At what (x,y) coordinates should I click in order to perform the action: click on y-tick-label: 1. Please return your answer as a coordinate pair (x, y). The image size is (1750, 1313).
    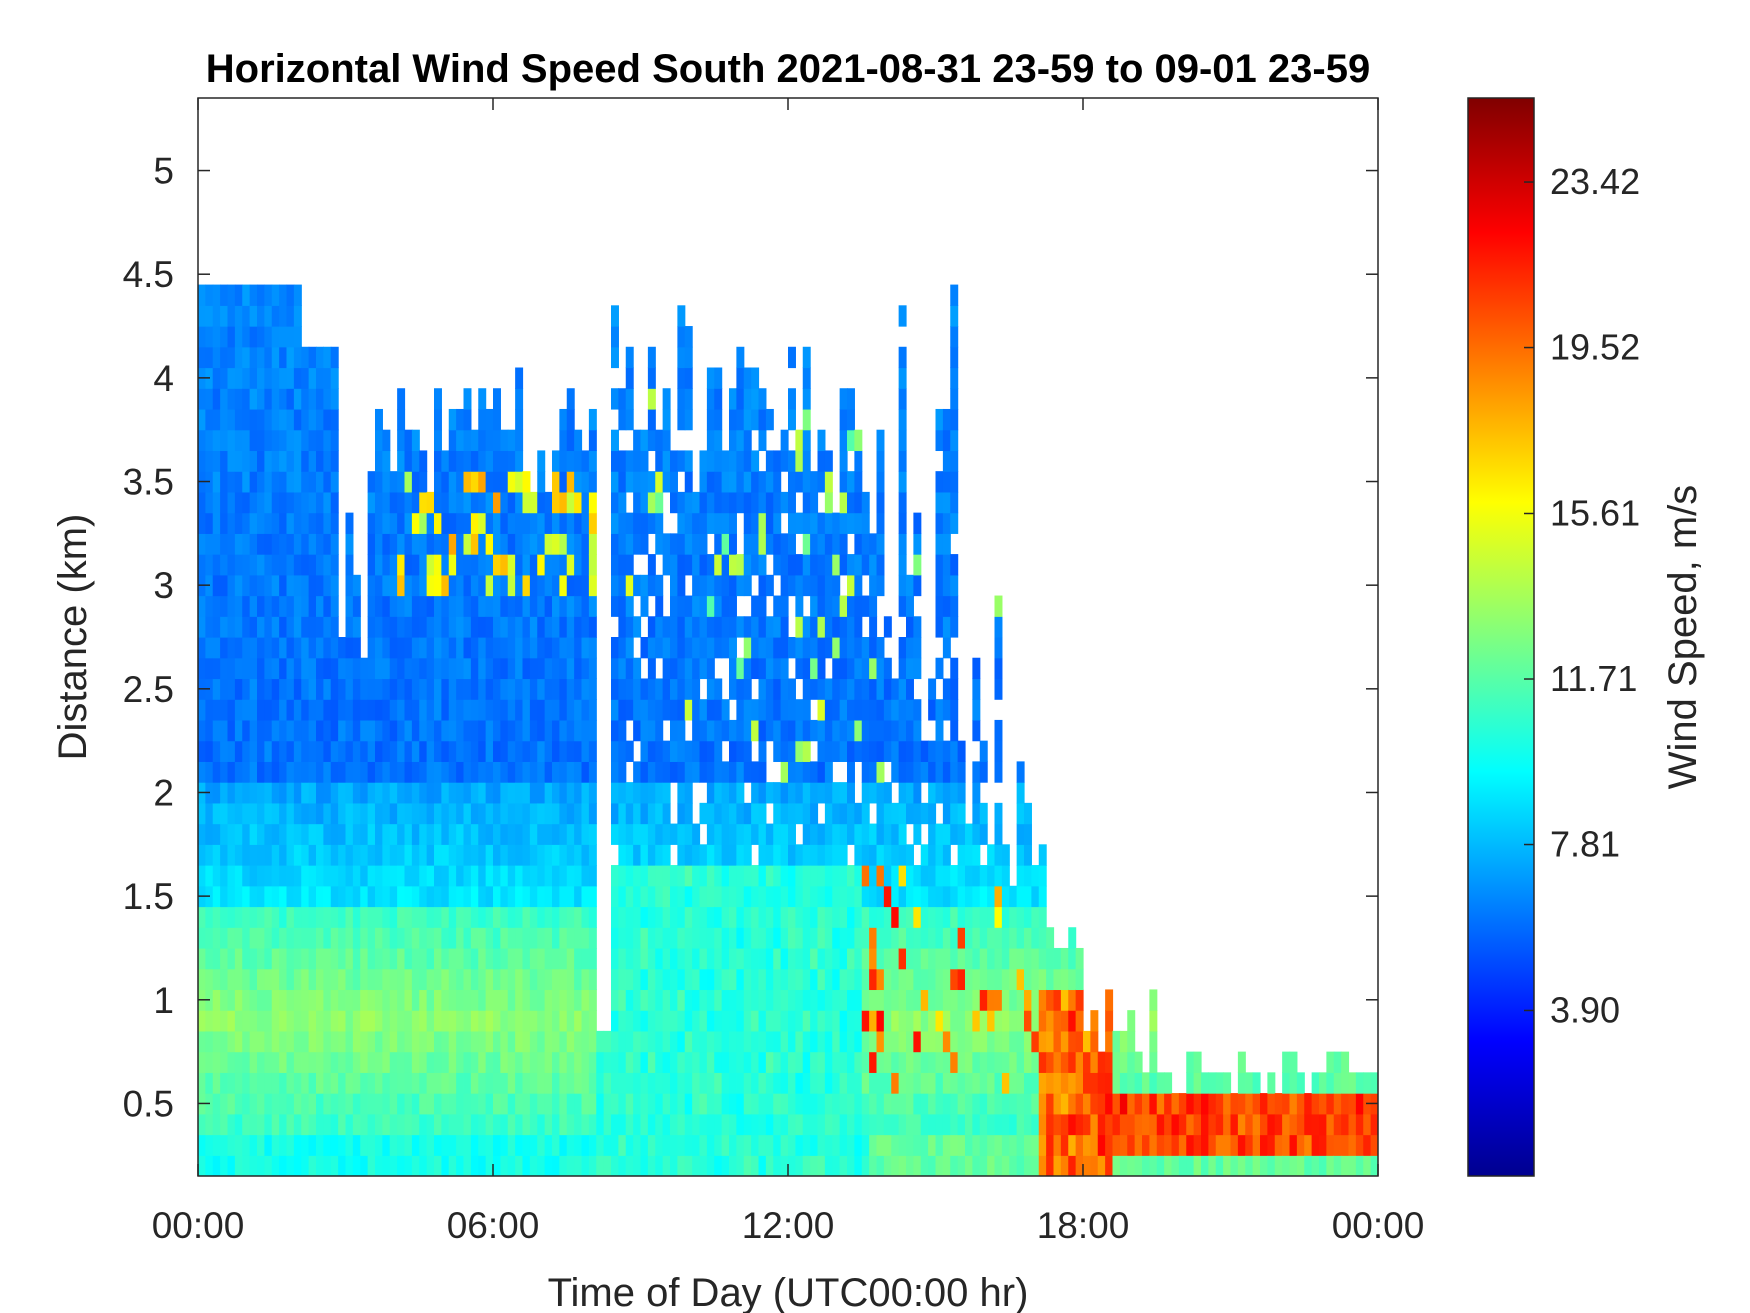
    Looking at the image, I should click on (163, 1000).